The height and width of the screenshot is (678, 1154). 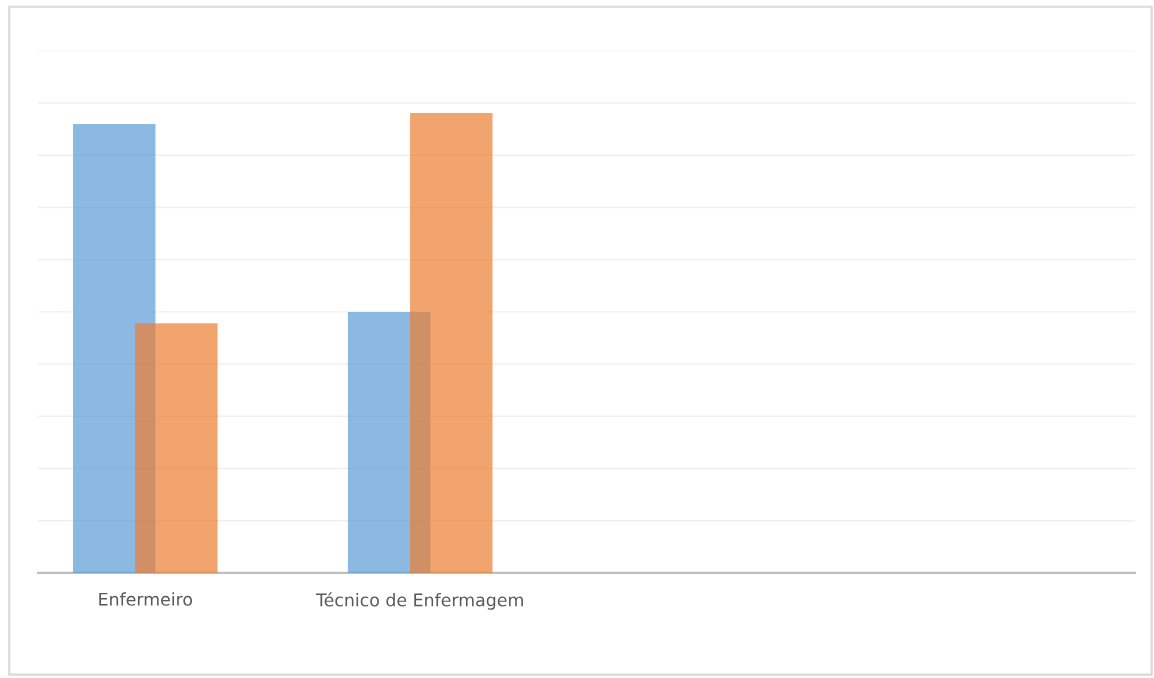 What do you see at coordinates (146, 599) in the screenshot?
I see `x-tick-label: Enfermeiro` at bounding box center [146, 599].